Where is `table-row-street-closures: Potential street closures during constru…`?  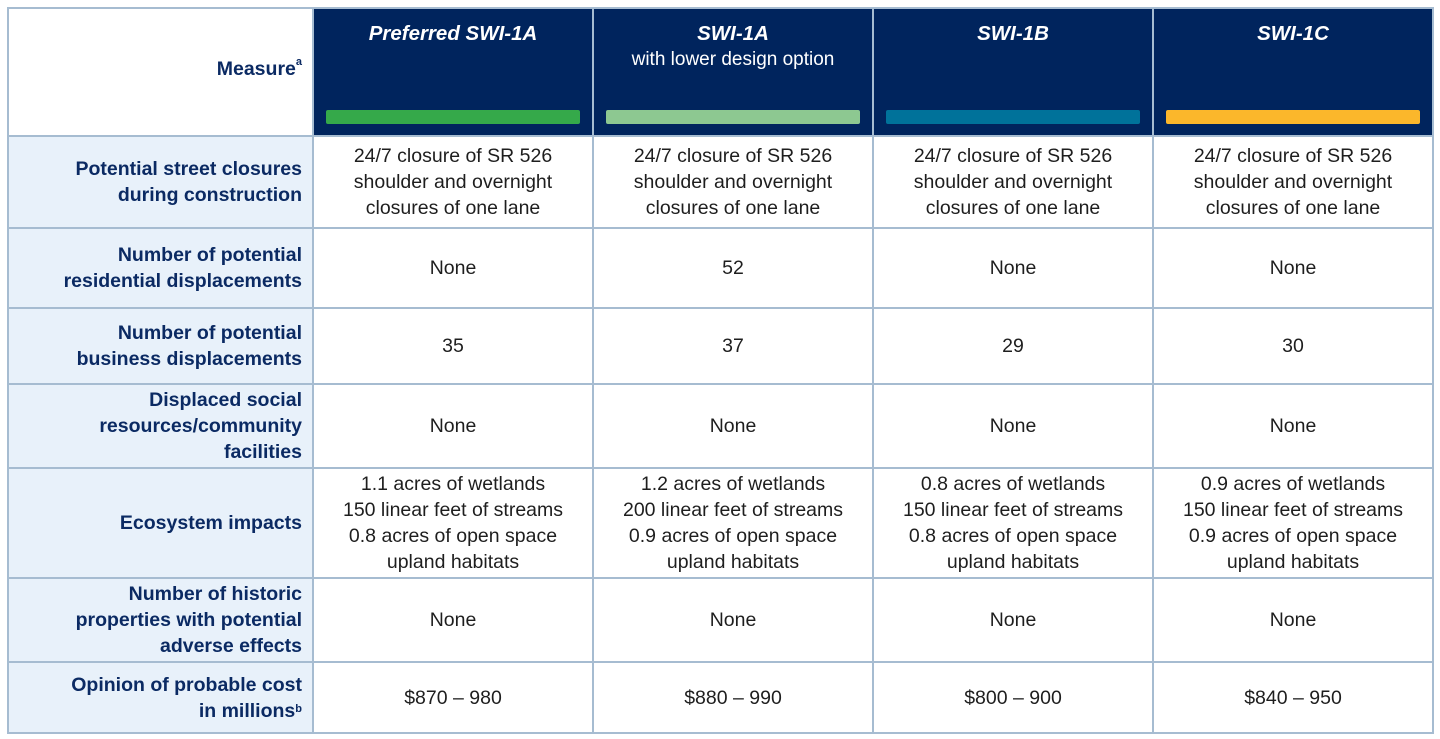
table-row-street-closures: Potential street closures during constru… is located at coordinates (720, 182).